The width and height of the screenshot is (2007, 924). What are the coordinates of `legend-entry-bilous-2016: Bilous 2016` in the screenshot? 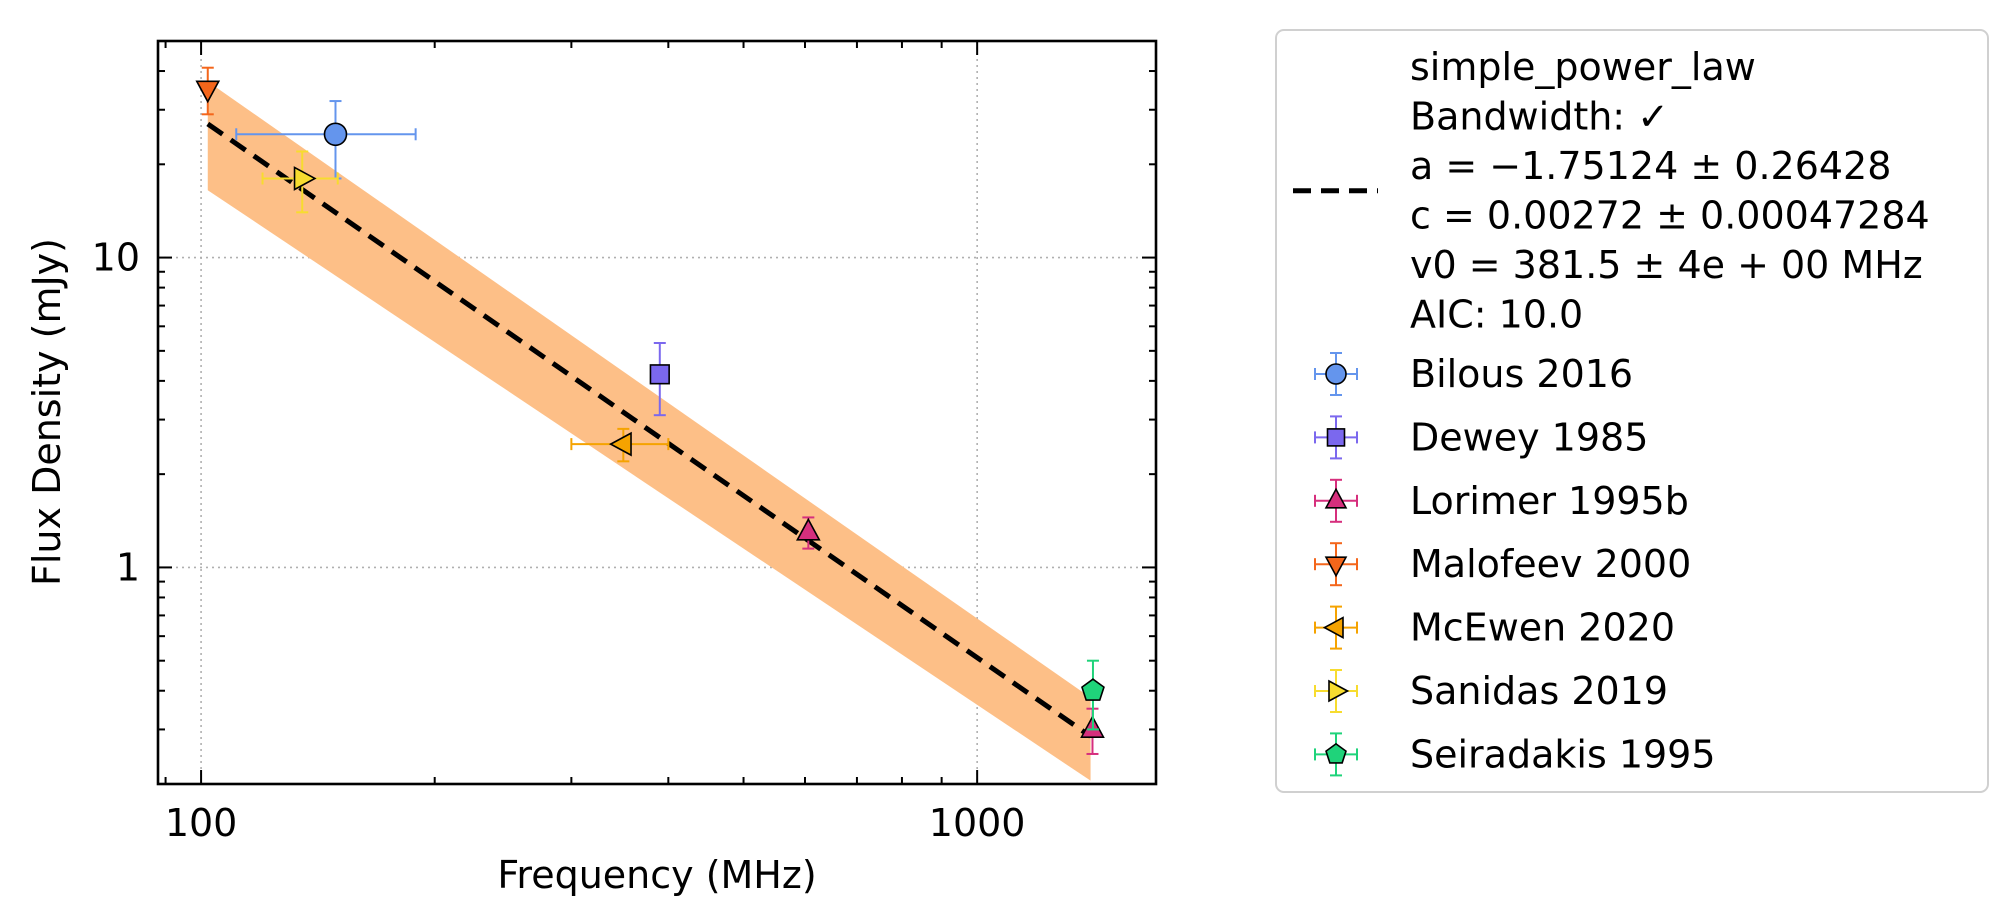 It's located at (1473, 374).